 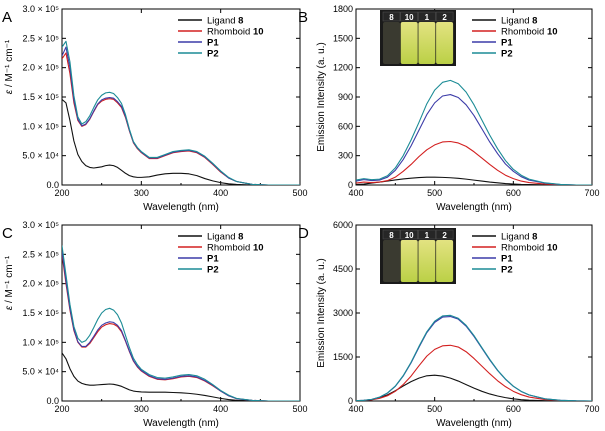 What do you see at coordinates (345, 97) in the screenshot?
I see `y-tick-label: 900` at bounding box center [345, 97].